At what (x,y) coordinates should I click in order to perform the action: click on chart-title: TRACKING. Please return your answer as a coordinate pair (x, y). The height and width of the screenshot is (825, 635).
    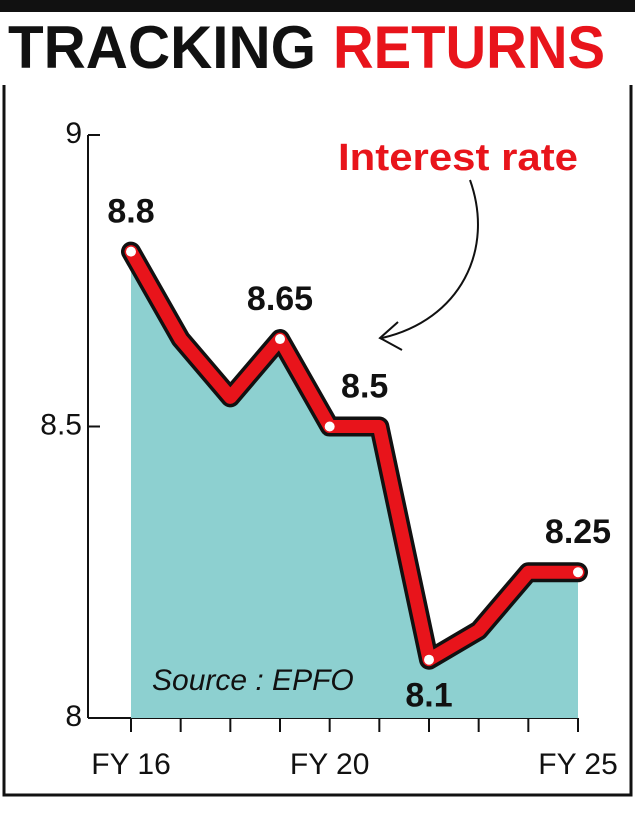
    Looking at the image, I should click on (162, 47).